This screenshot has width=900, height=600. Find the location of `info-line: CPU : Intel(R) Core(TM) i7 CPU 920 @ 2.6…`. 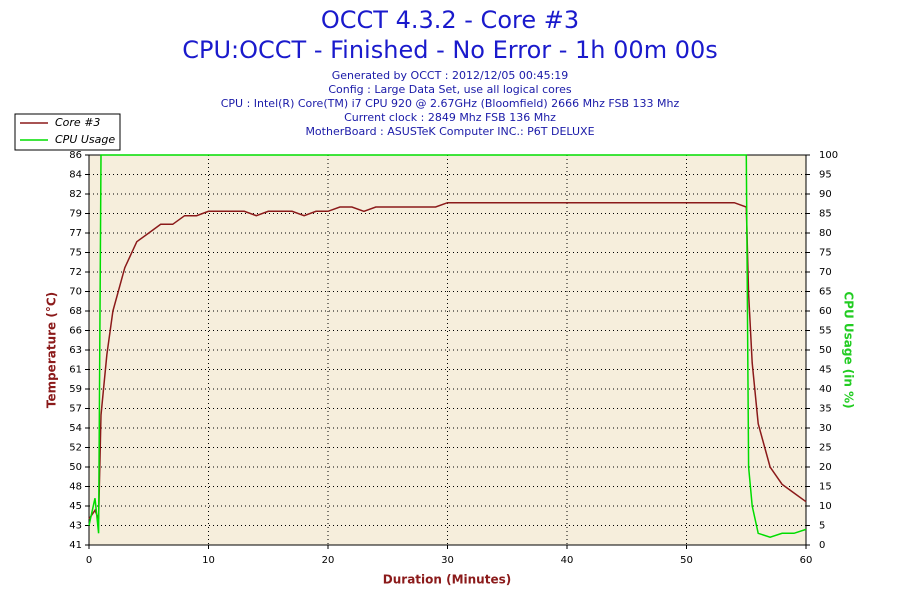

info-line: CPU : Intel(R) Core(TM) i7 CPU 920 @ 2.6… is located at coordinates (450, 103).